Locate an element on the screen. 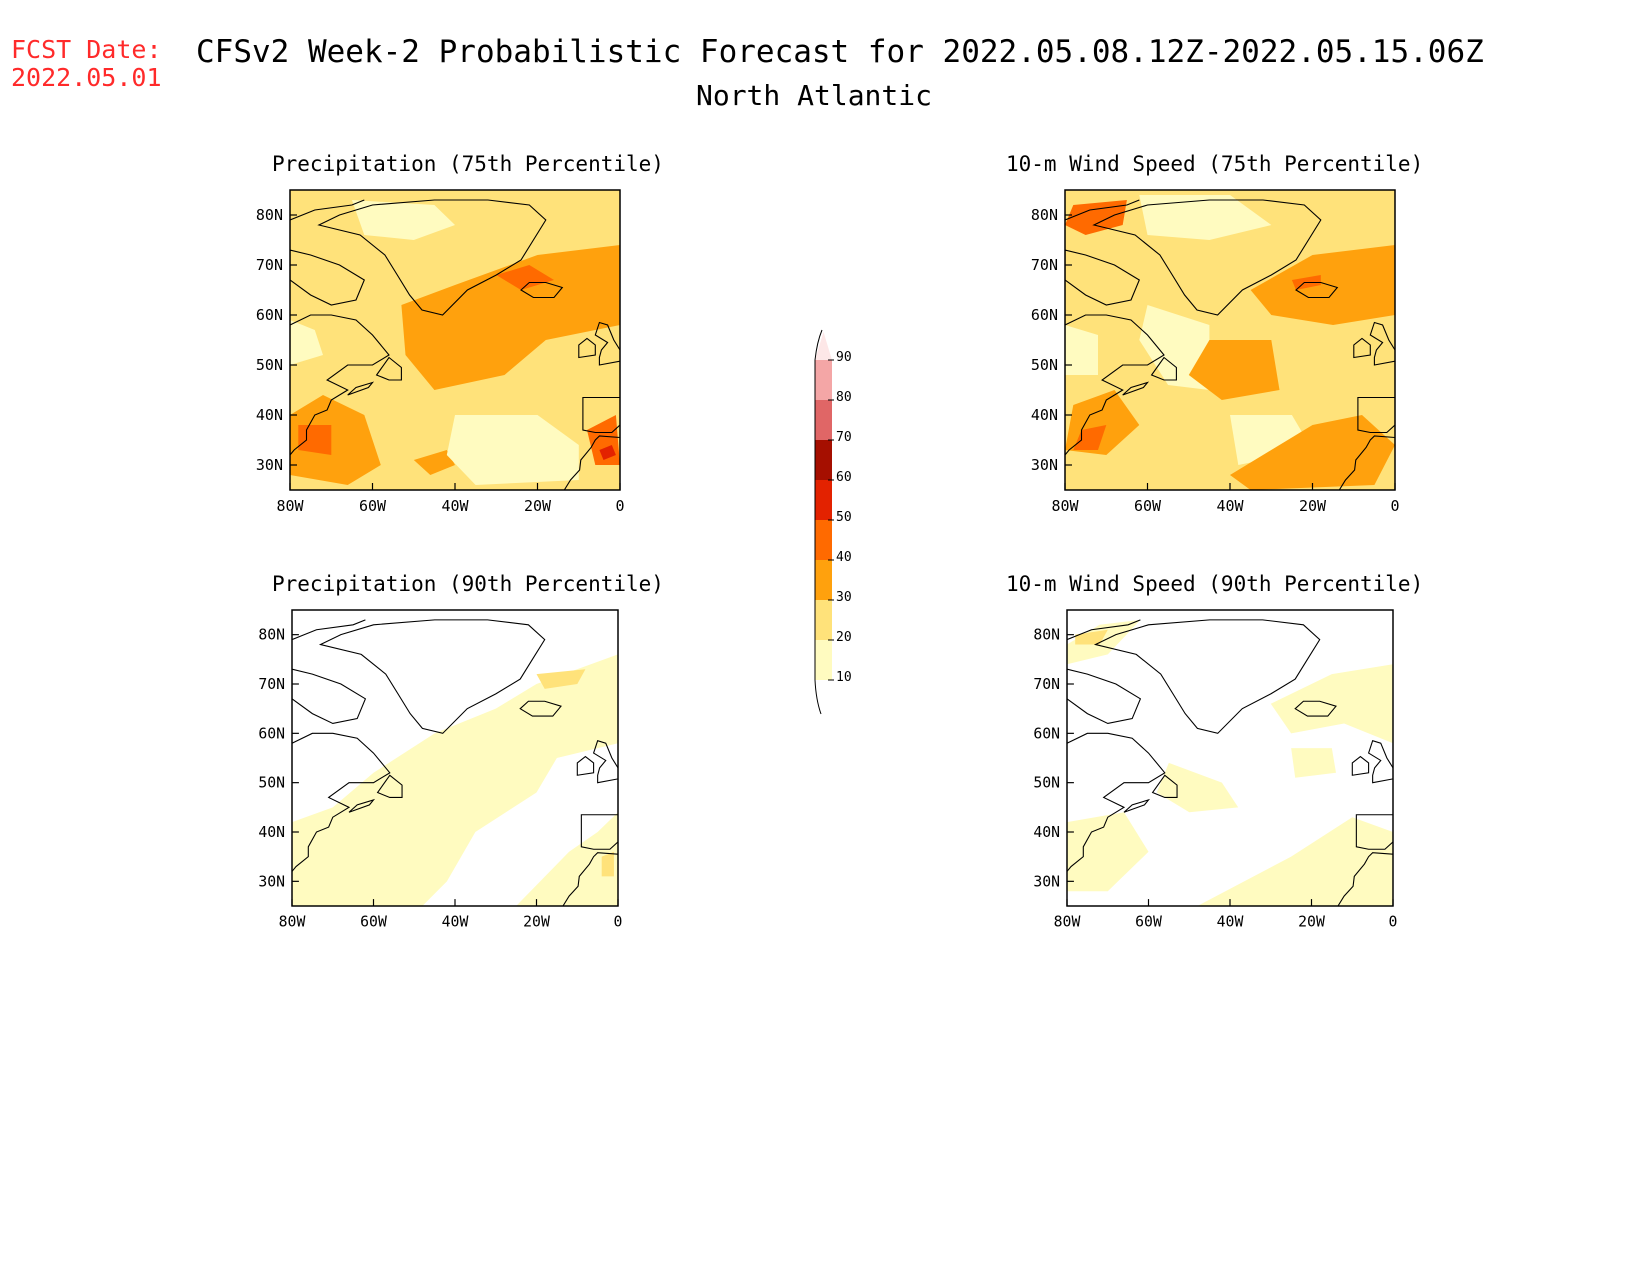  colorbar-label: 30 is located at coordinates (844, 597).